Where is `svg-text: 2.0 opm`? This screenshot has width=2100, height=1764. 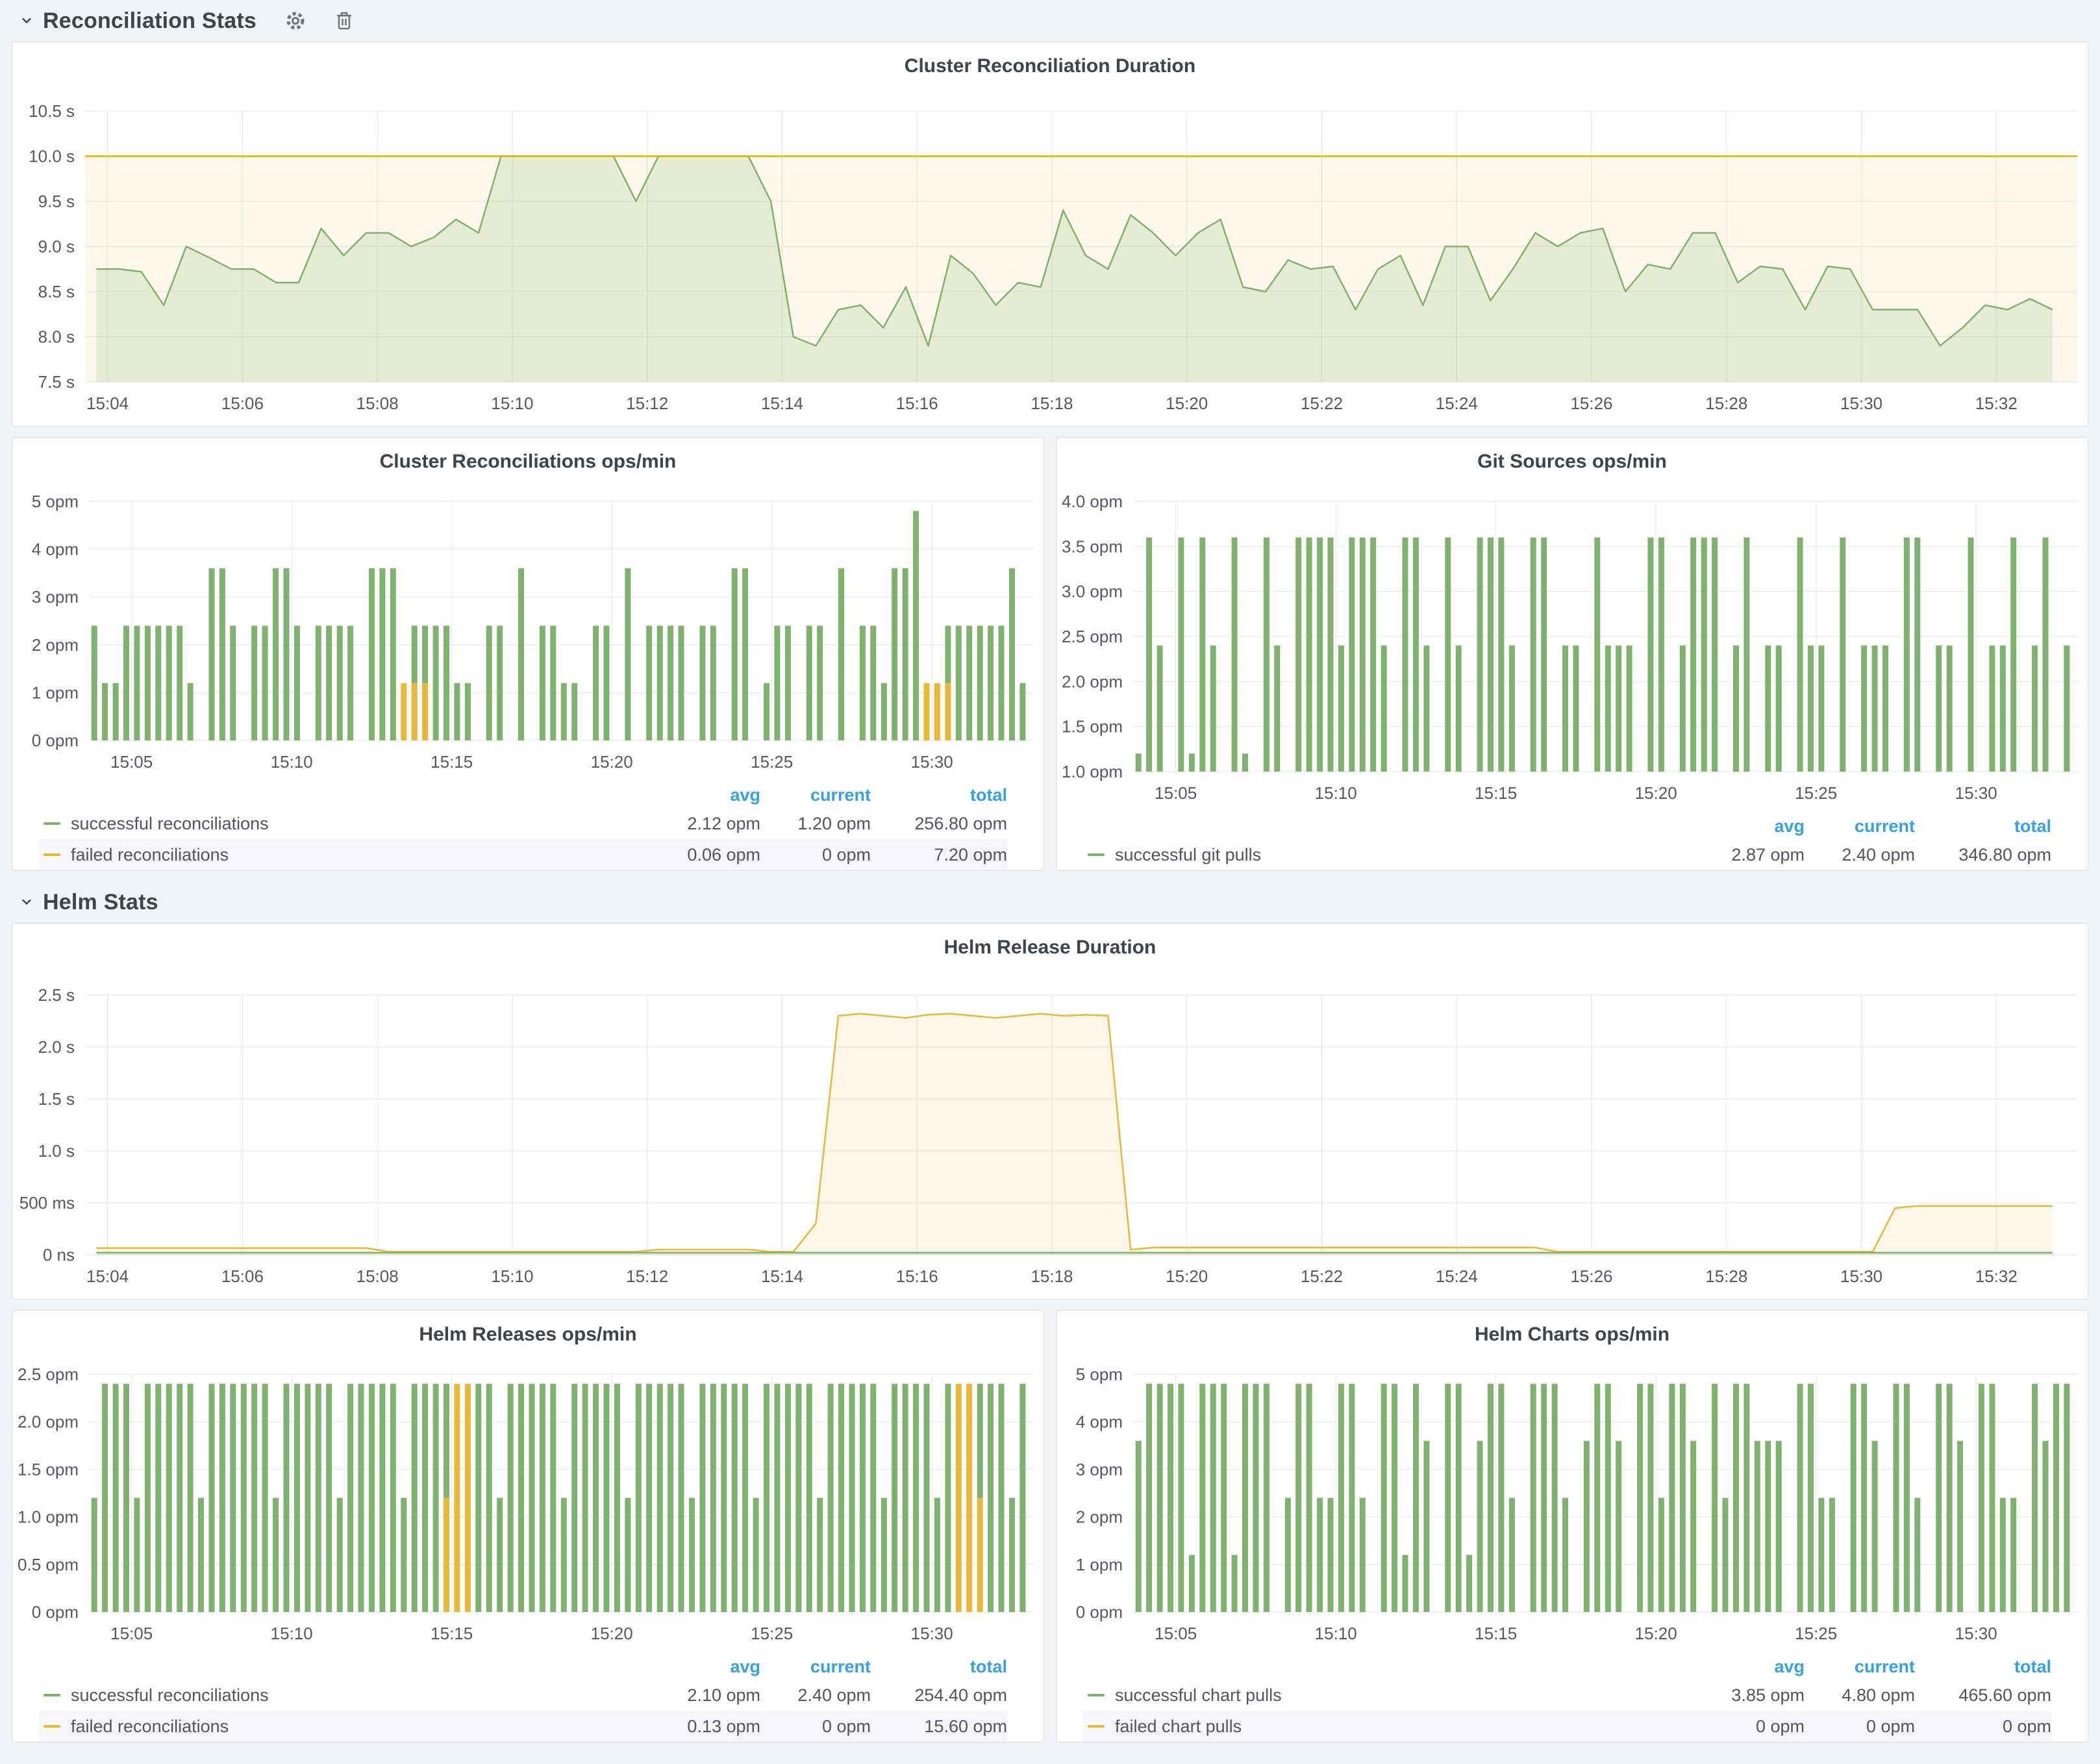
svg-text: 2.0 opm is located at coordinates (1092, 681).